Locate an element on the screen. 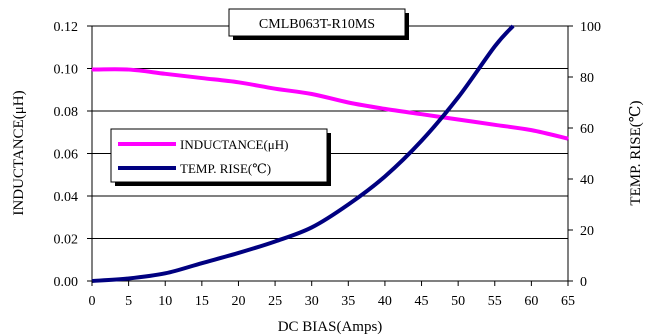 The image size is (650, 335). y-tick-label: 0.08 is located at coordinates (66, 112).